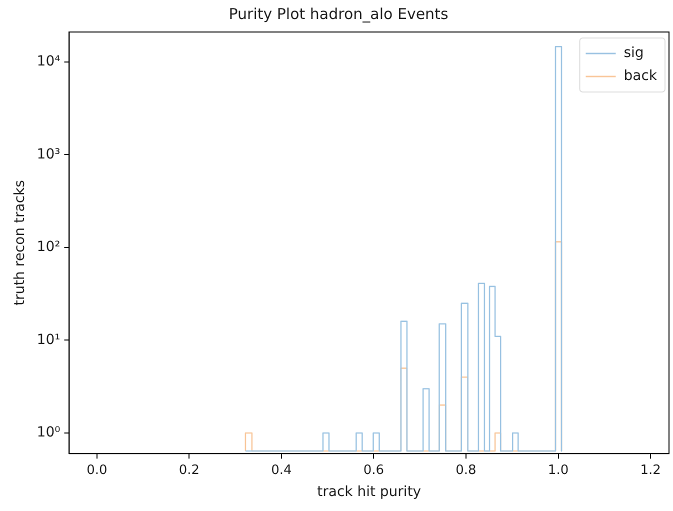  I want to click on x-tick-label: 0.8, so click(466, 470).